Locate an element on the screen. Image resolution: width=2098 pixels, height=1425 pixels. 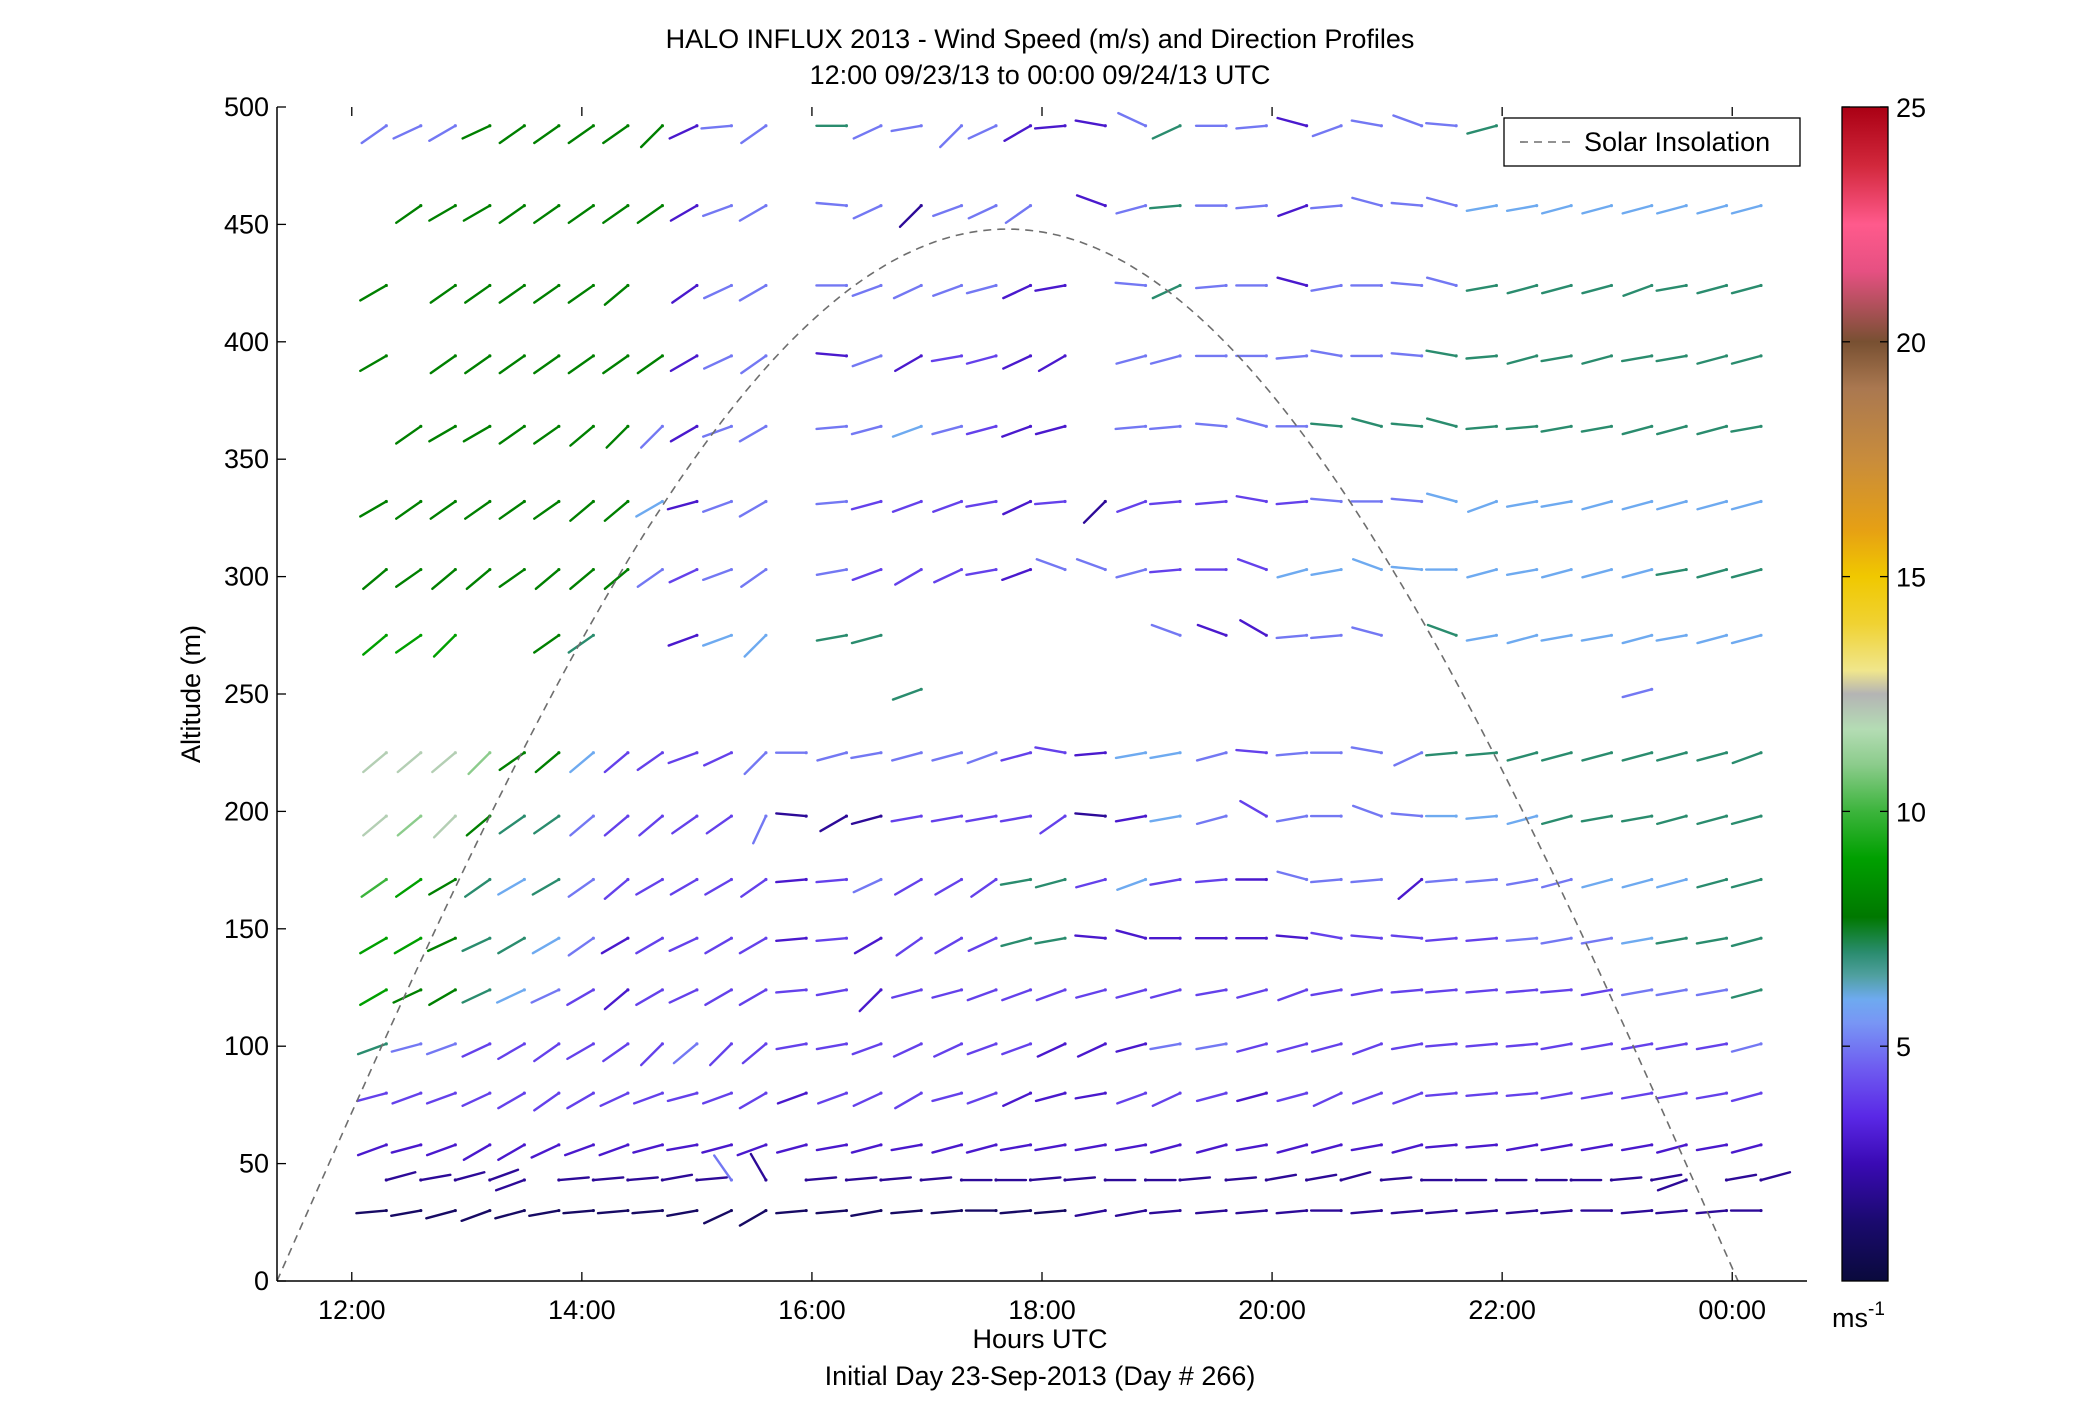
y-tick-label: 0 is located at coordinates (261, 1281).